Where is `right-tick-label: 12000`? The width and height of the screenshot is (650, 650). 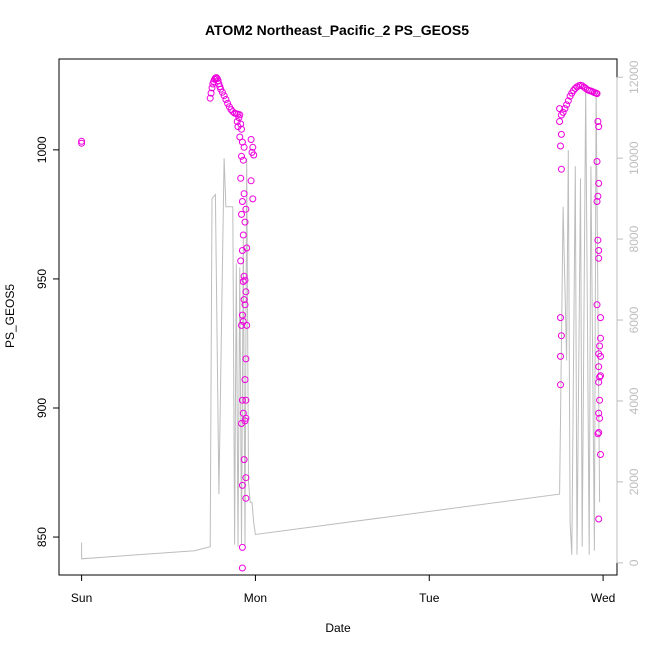 right-tick-label: 12000 is located at coordinates (634, 77).